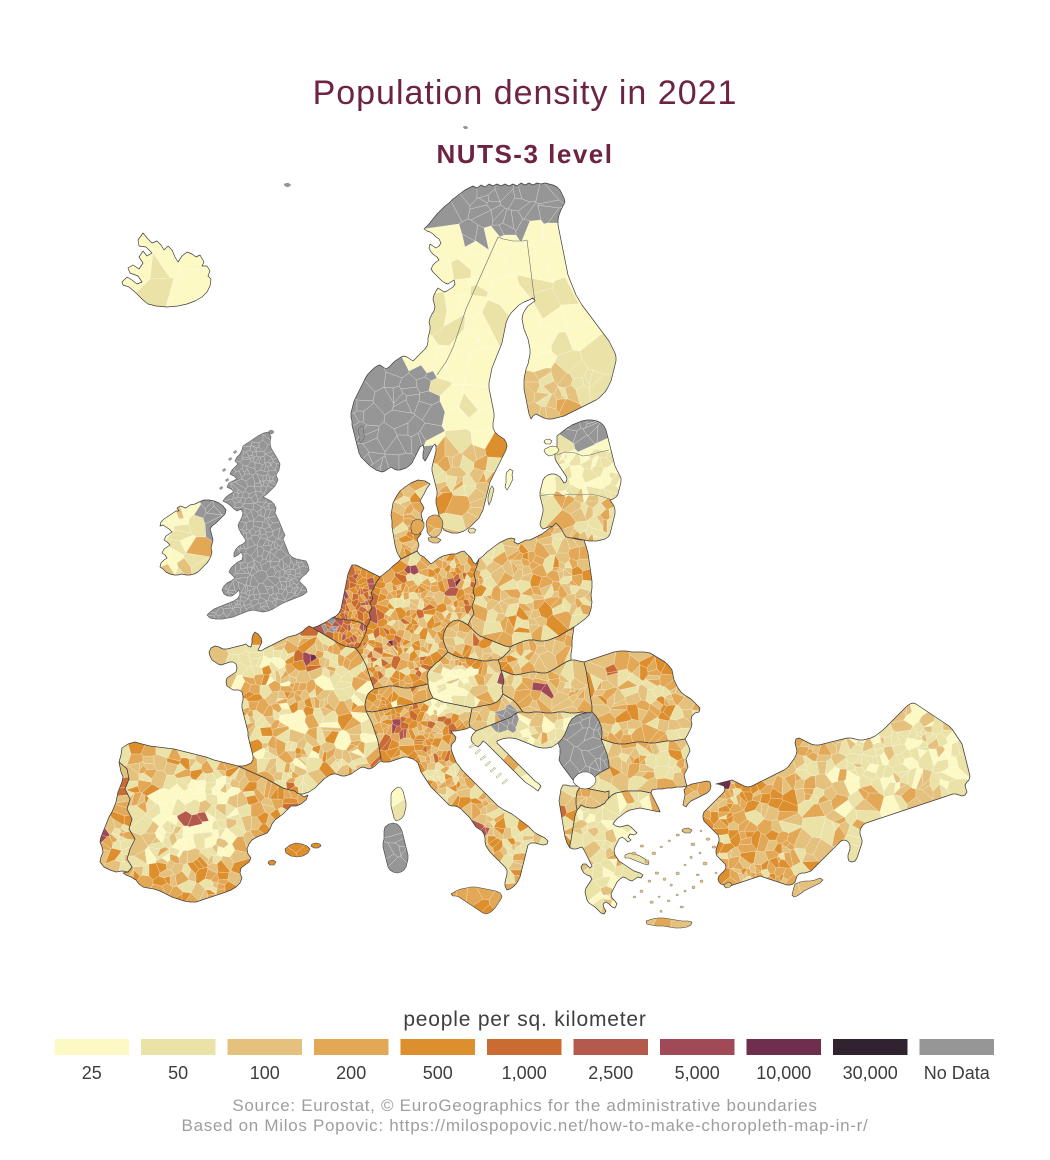  I want to click on svg-text: people per sq. kilometer, so click(524, 1019).